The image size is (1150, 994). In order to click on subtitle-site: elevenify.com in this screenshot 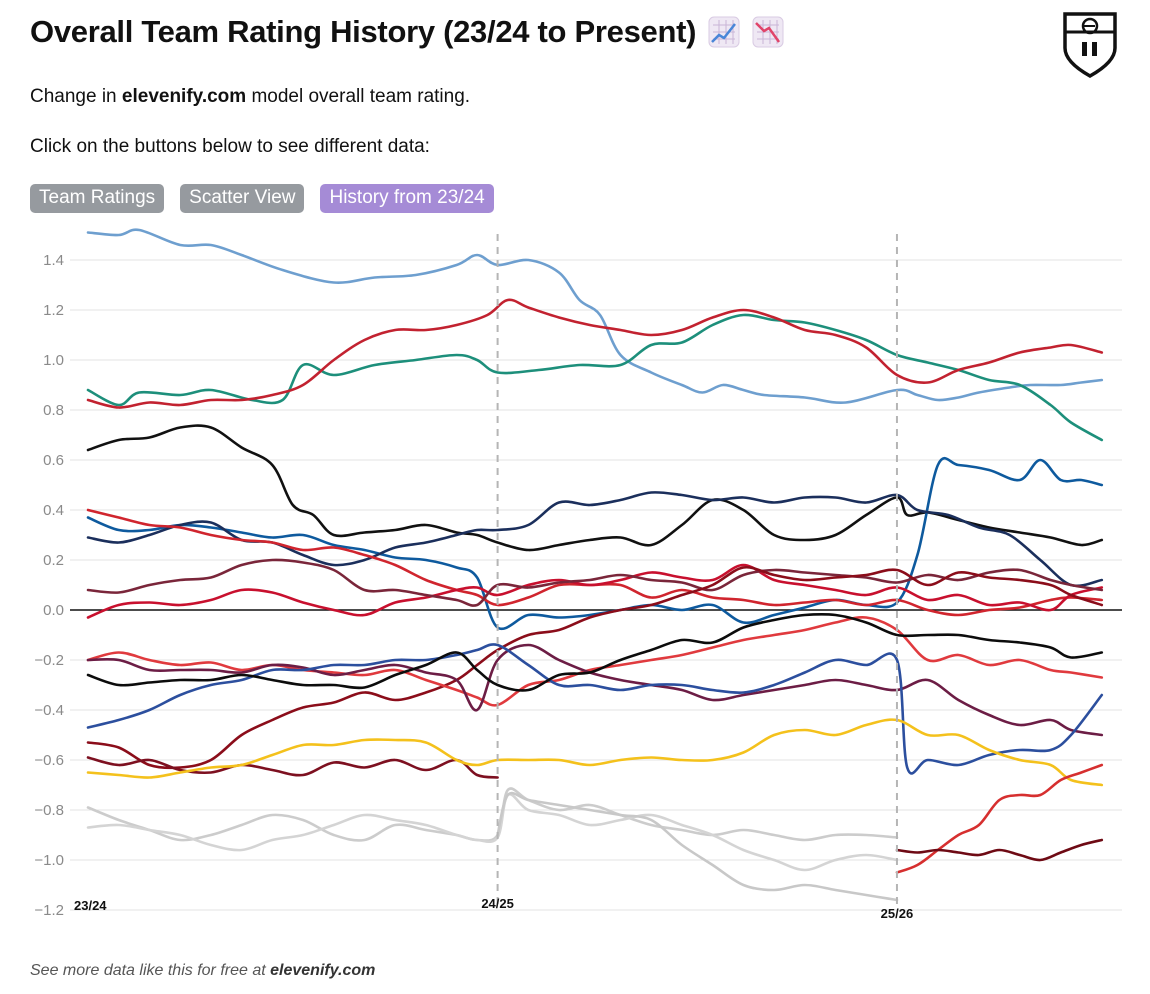, I will do `click(184, 96)`.